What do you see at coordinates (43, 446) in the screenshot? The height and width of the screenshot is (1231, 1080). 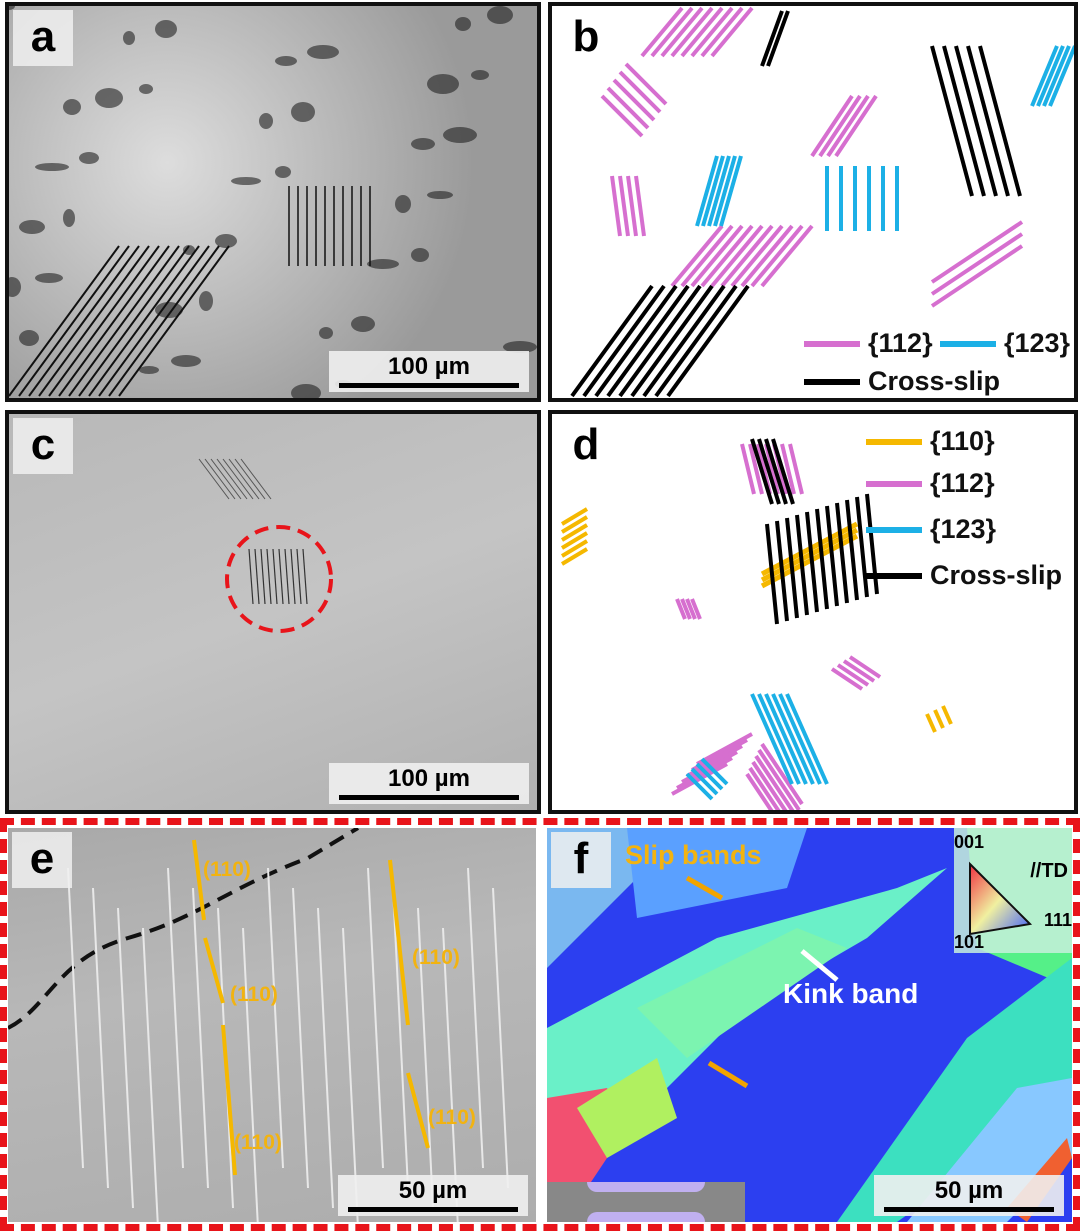 I see `panel-label: c` at bounding box center [43, 446].